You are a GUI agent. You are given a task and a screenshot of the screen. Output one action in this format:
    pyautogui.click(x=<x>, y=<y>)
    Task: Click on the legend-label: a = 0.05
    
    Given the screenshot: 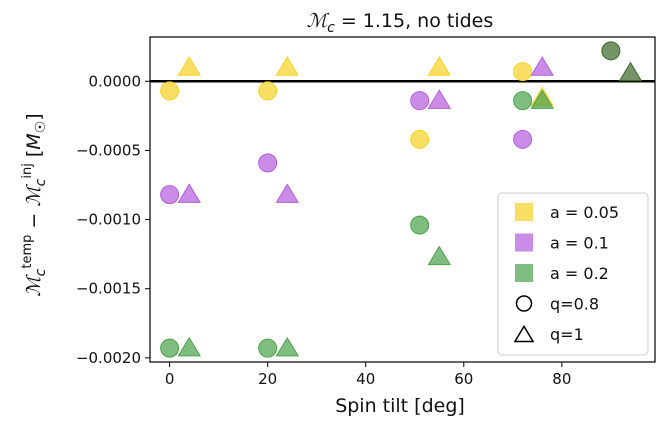 What is the action you would take?
    pyautogui.click(x=584, y=212)
    